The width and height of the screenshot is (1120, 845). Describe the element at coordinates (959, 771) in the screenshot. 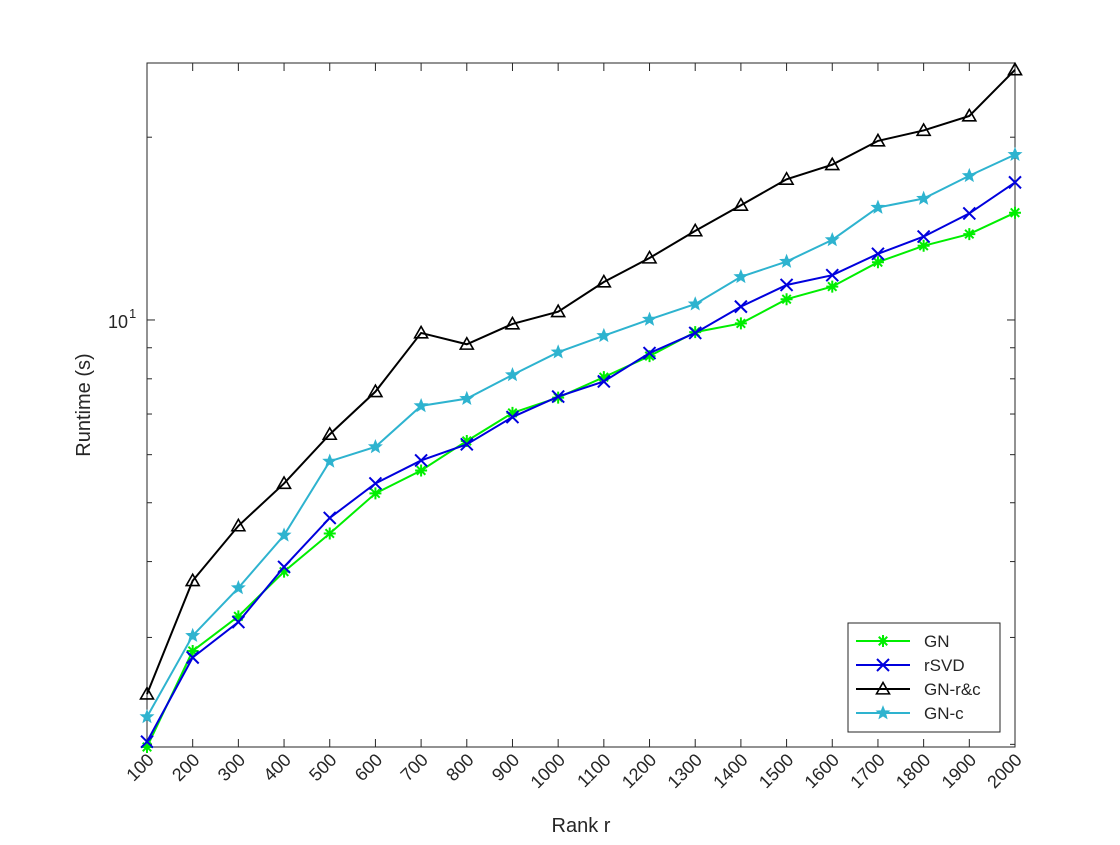

I see `x-tick-label: 1900` at that location.